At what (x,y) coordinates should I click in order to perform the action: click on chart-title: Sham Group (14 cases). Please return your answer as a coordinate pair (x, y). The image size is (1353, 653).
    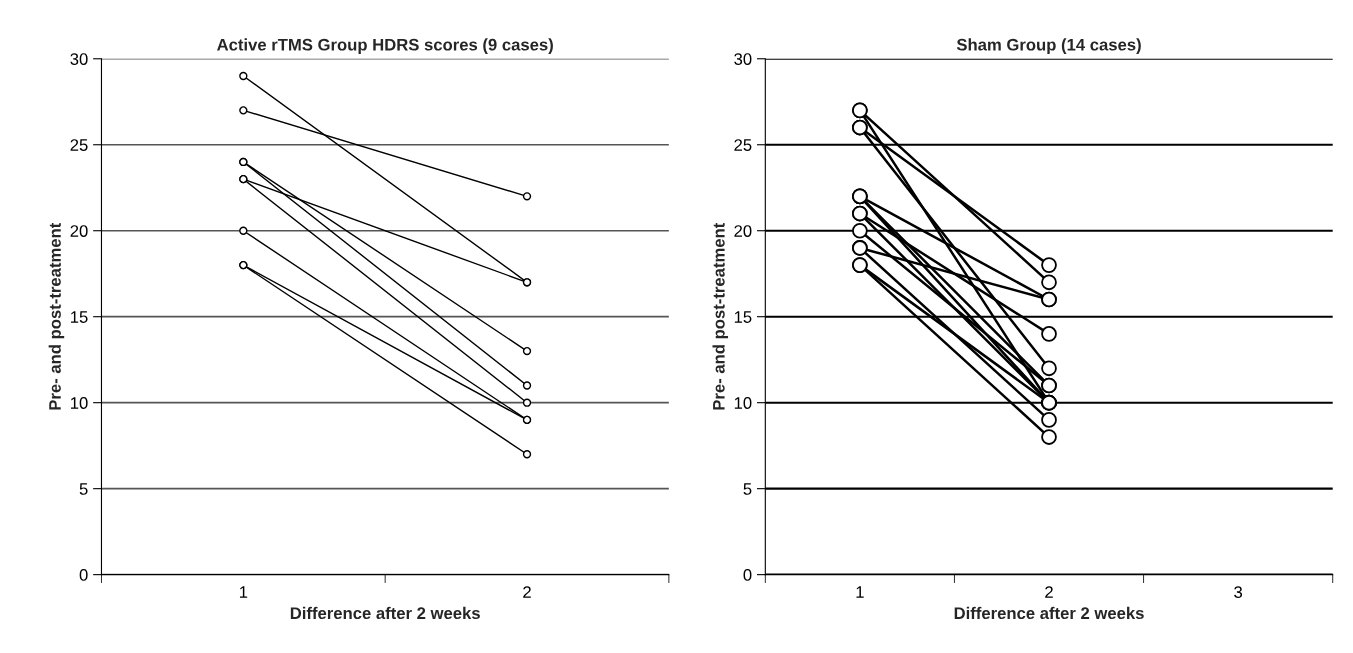
    Looking at the image, I should click on (1048, 46).